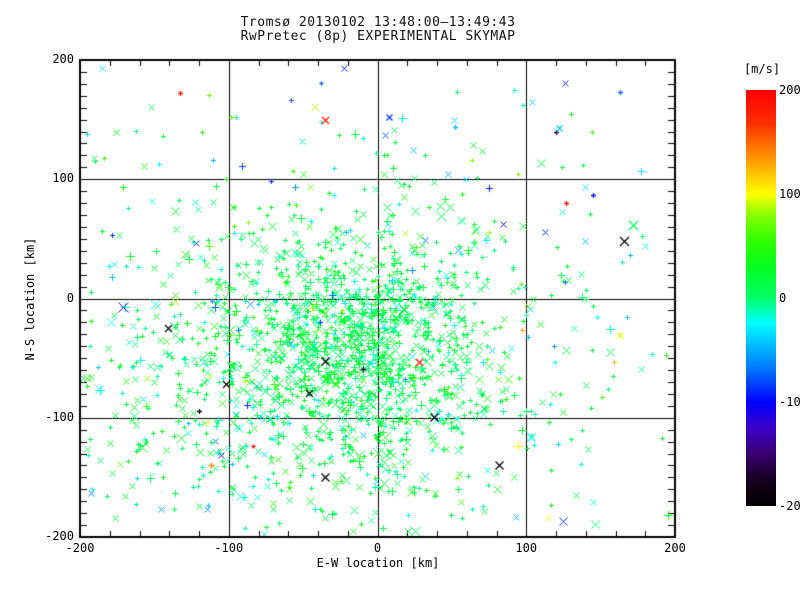  Describe the element at coordinates (526, 548) in the screenshot. I see `x-tick-label: 100` at that location.